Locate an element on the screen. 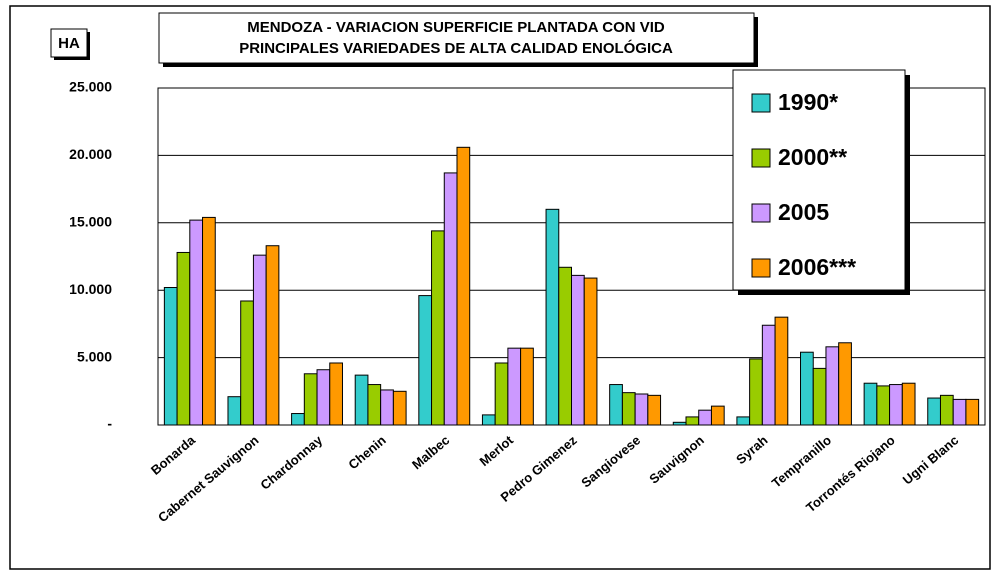  legend-label: 2006*** is located at coordinates (817, 267).